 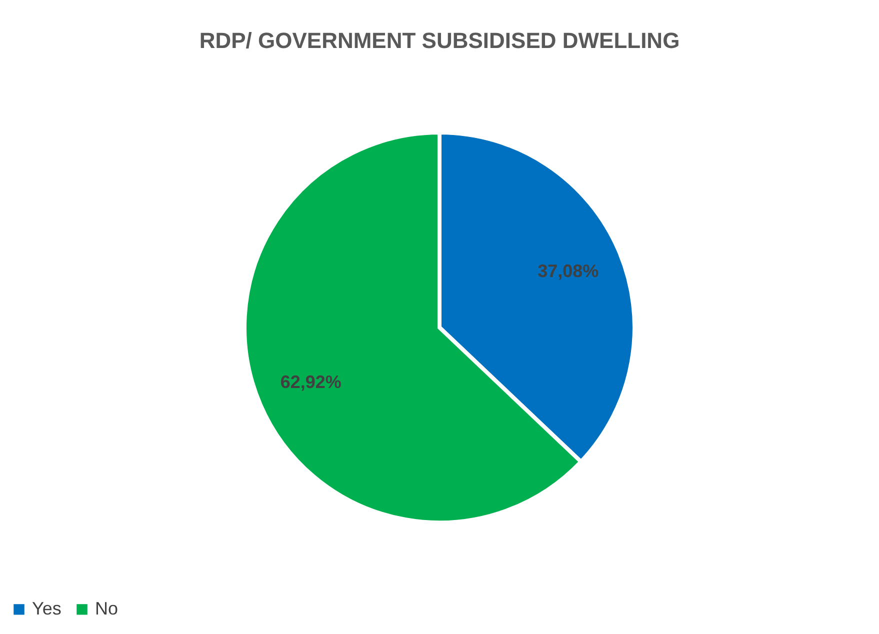 I want to click on data-label: 62,92%, so click(x=311, y=382).